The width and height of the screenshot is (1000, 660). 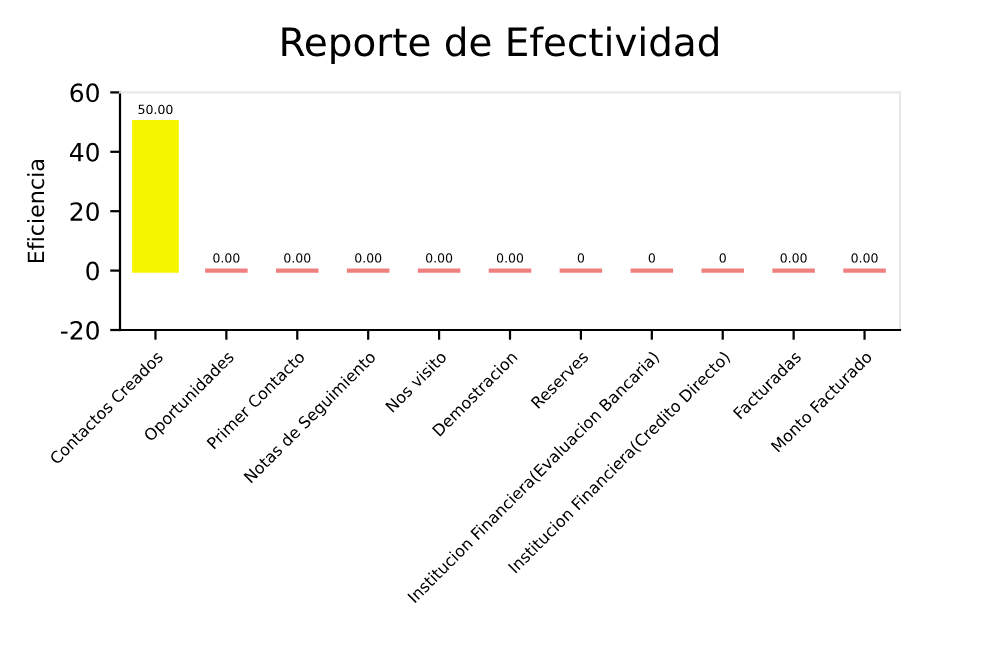 What do you see at coordinates (79, 330) in the screenshot?
I see `y-tick-label: -20` at bounding box center [79, 330].